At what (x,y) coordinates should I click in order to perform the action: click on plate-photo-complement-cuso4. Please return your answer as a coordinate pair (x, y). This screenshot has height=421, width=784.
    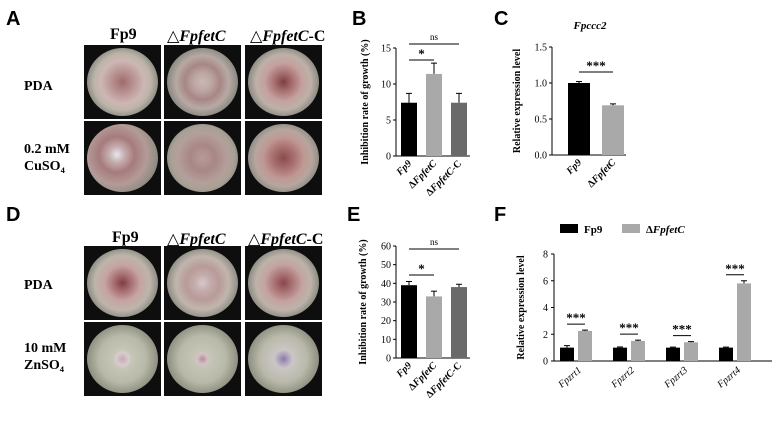
    Looking at the image, I should click on (283, 158).